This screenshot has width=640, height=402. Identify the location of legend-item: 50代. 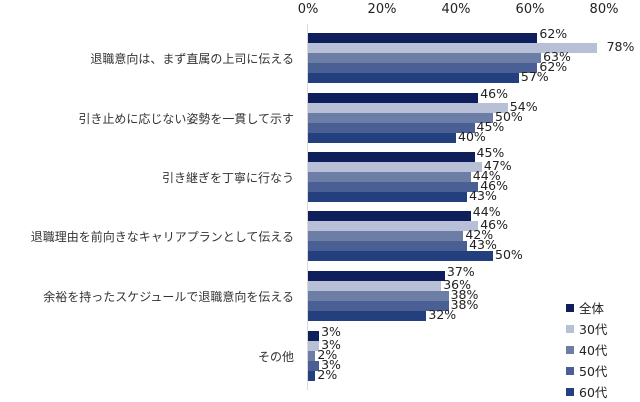
(586, 370).